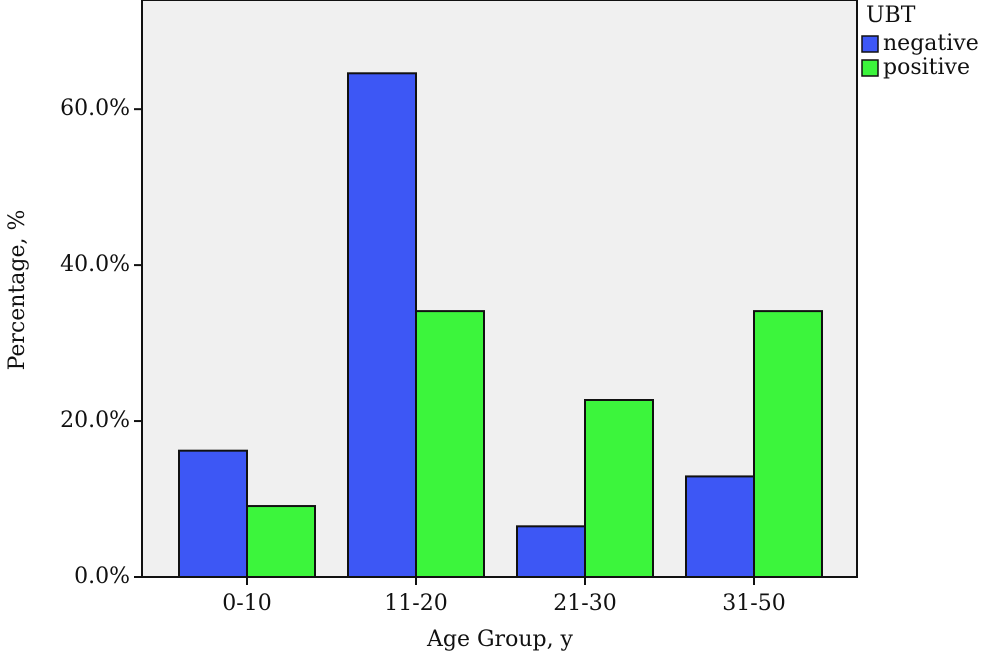  I want to click on x-tick-label: 11-20, so click(415, 603).